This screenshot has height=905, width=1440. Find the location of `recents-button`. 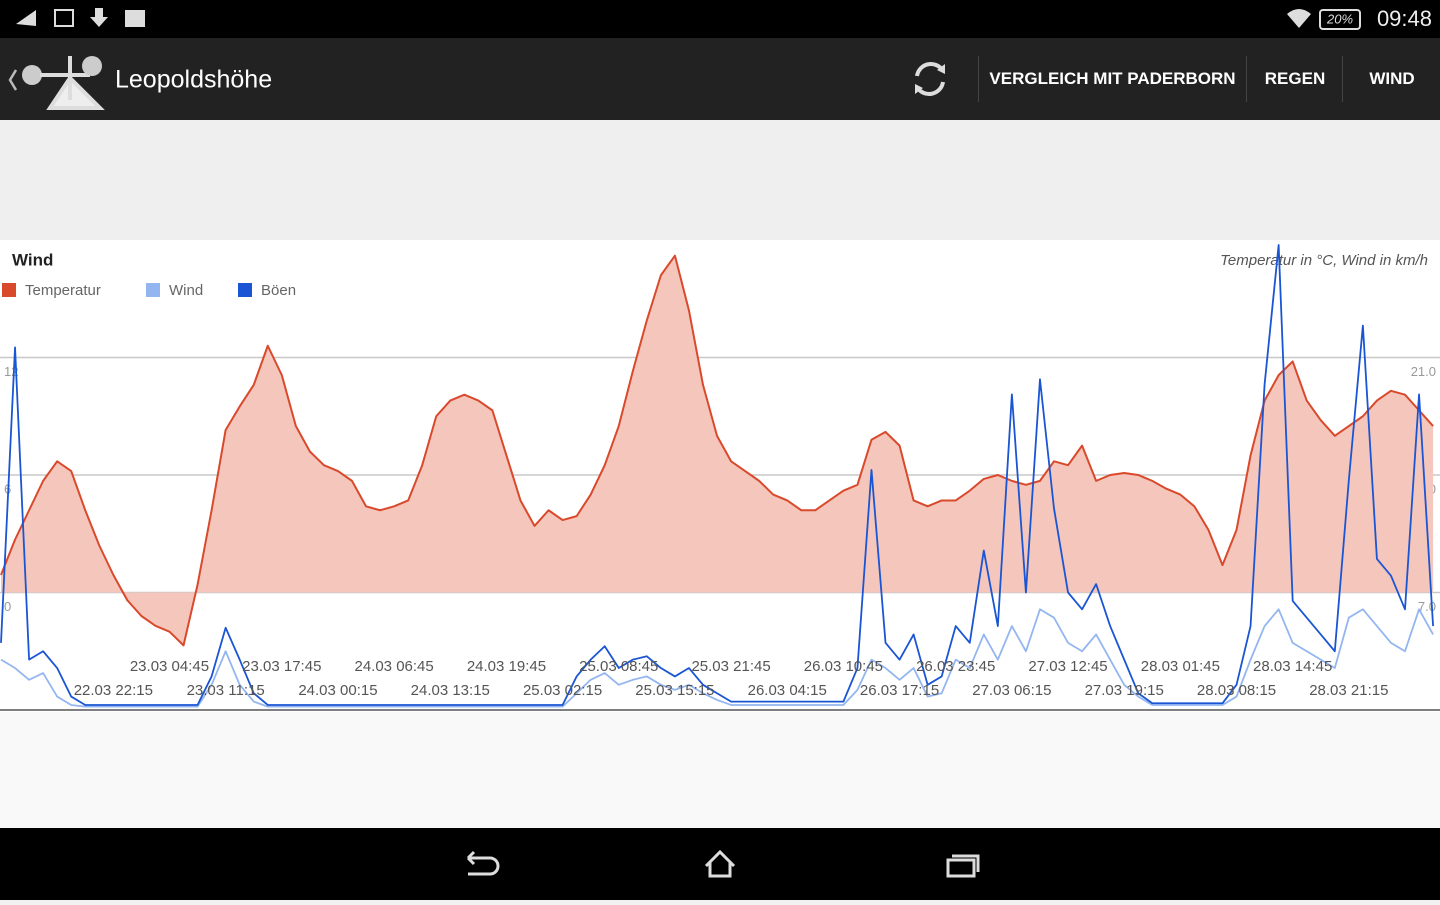

recents-button is located at coordinates (963, 866).